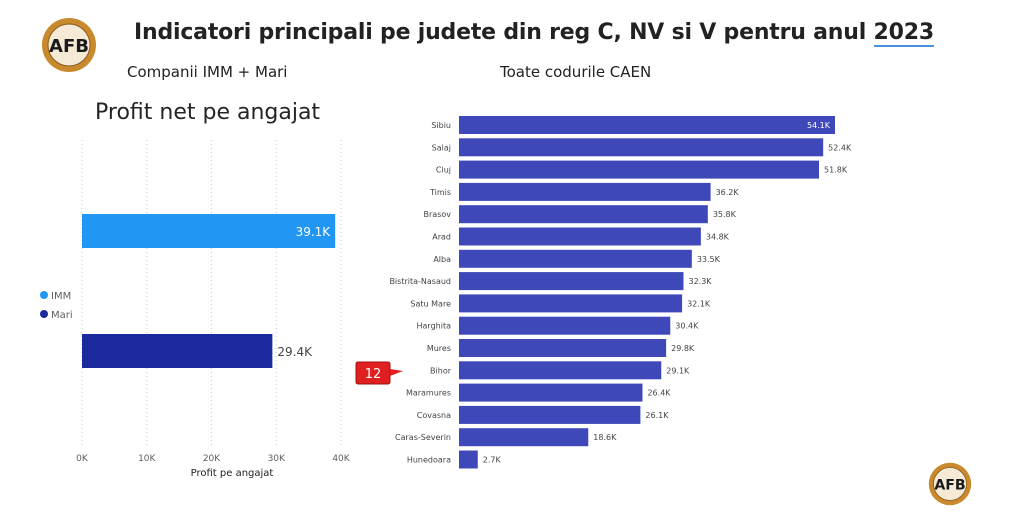 The image size is (1024, 530). What do you see at coordinates (443, 170) in the screenshot?
I see `category-label: Cluj` at bounding box center [443, 170].